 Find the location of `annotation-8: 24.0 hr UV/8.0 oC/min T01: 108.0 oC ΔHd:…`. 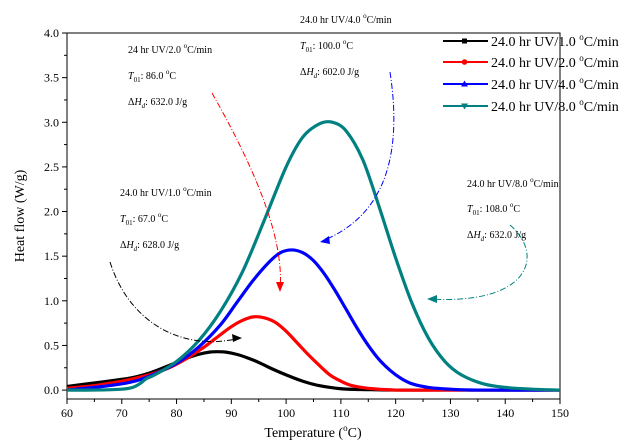

annotation-8: 24.0 hr UV/8.0 oC/min T01: 108.0 oC ΔHd:… is located at coordinates (513, 209).